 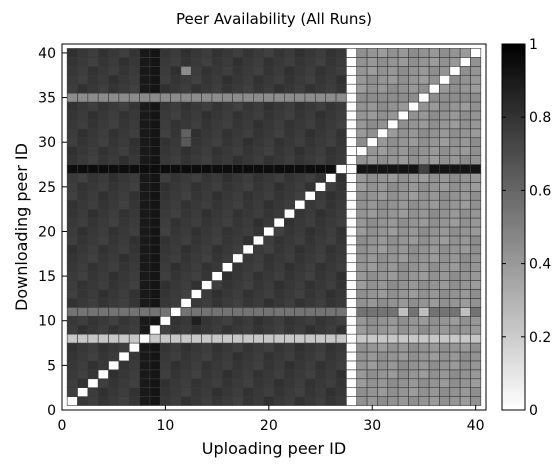 I want to click on colorbar-tick-label: 0, so click(x=533, y=411).